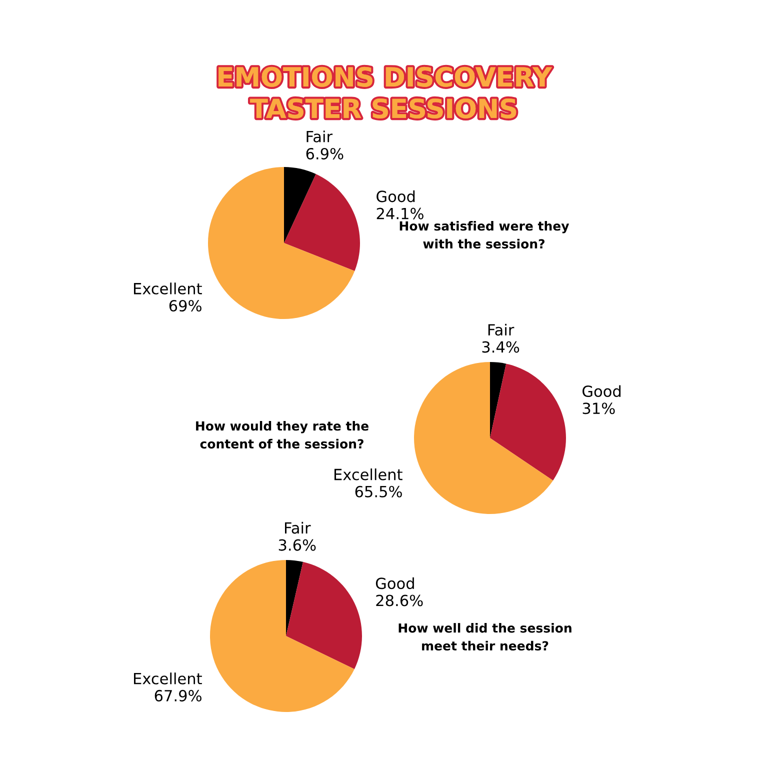 Image resolution: width=768 pixels, height=768 pixels. I want to click on data-label: 3.6%, so click(297, 545).